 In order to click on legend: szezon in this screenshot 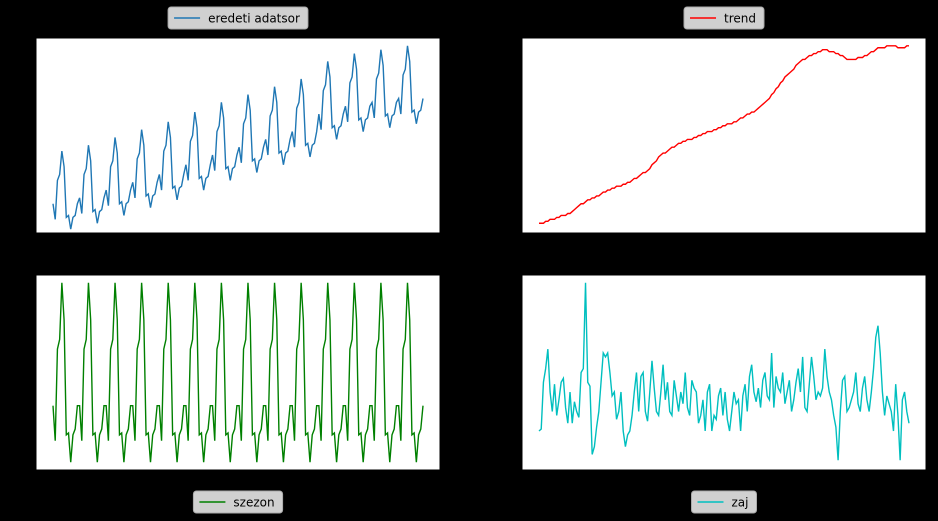, I will do `click(238, 502)`.